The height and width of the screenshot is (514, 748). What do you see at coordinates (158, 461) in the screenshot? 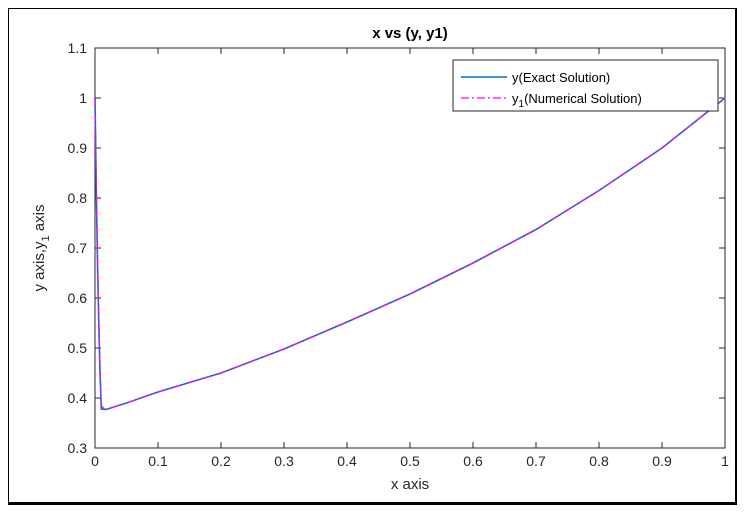
I see `x-tick-label: 0.1` at bounding box center [158, 461].